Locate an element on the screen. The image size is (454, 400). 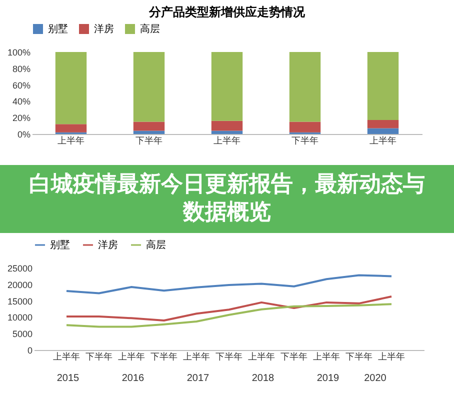
y-tick-label: 0% is located at coordinates (23, 135).